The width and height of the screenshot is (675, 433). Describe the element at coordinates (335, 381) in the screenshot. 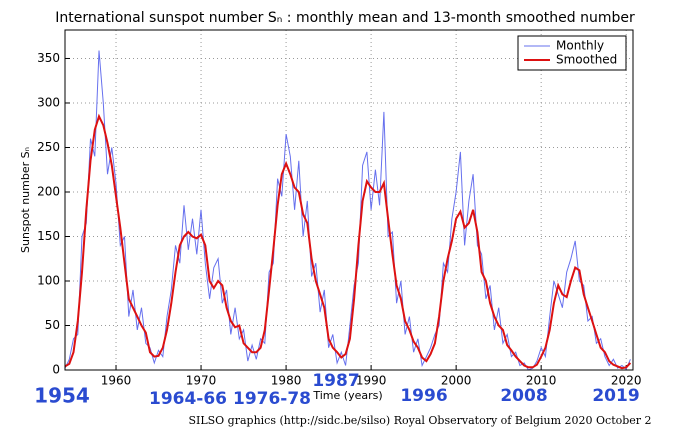

I see `annotation: 1987` at that location.